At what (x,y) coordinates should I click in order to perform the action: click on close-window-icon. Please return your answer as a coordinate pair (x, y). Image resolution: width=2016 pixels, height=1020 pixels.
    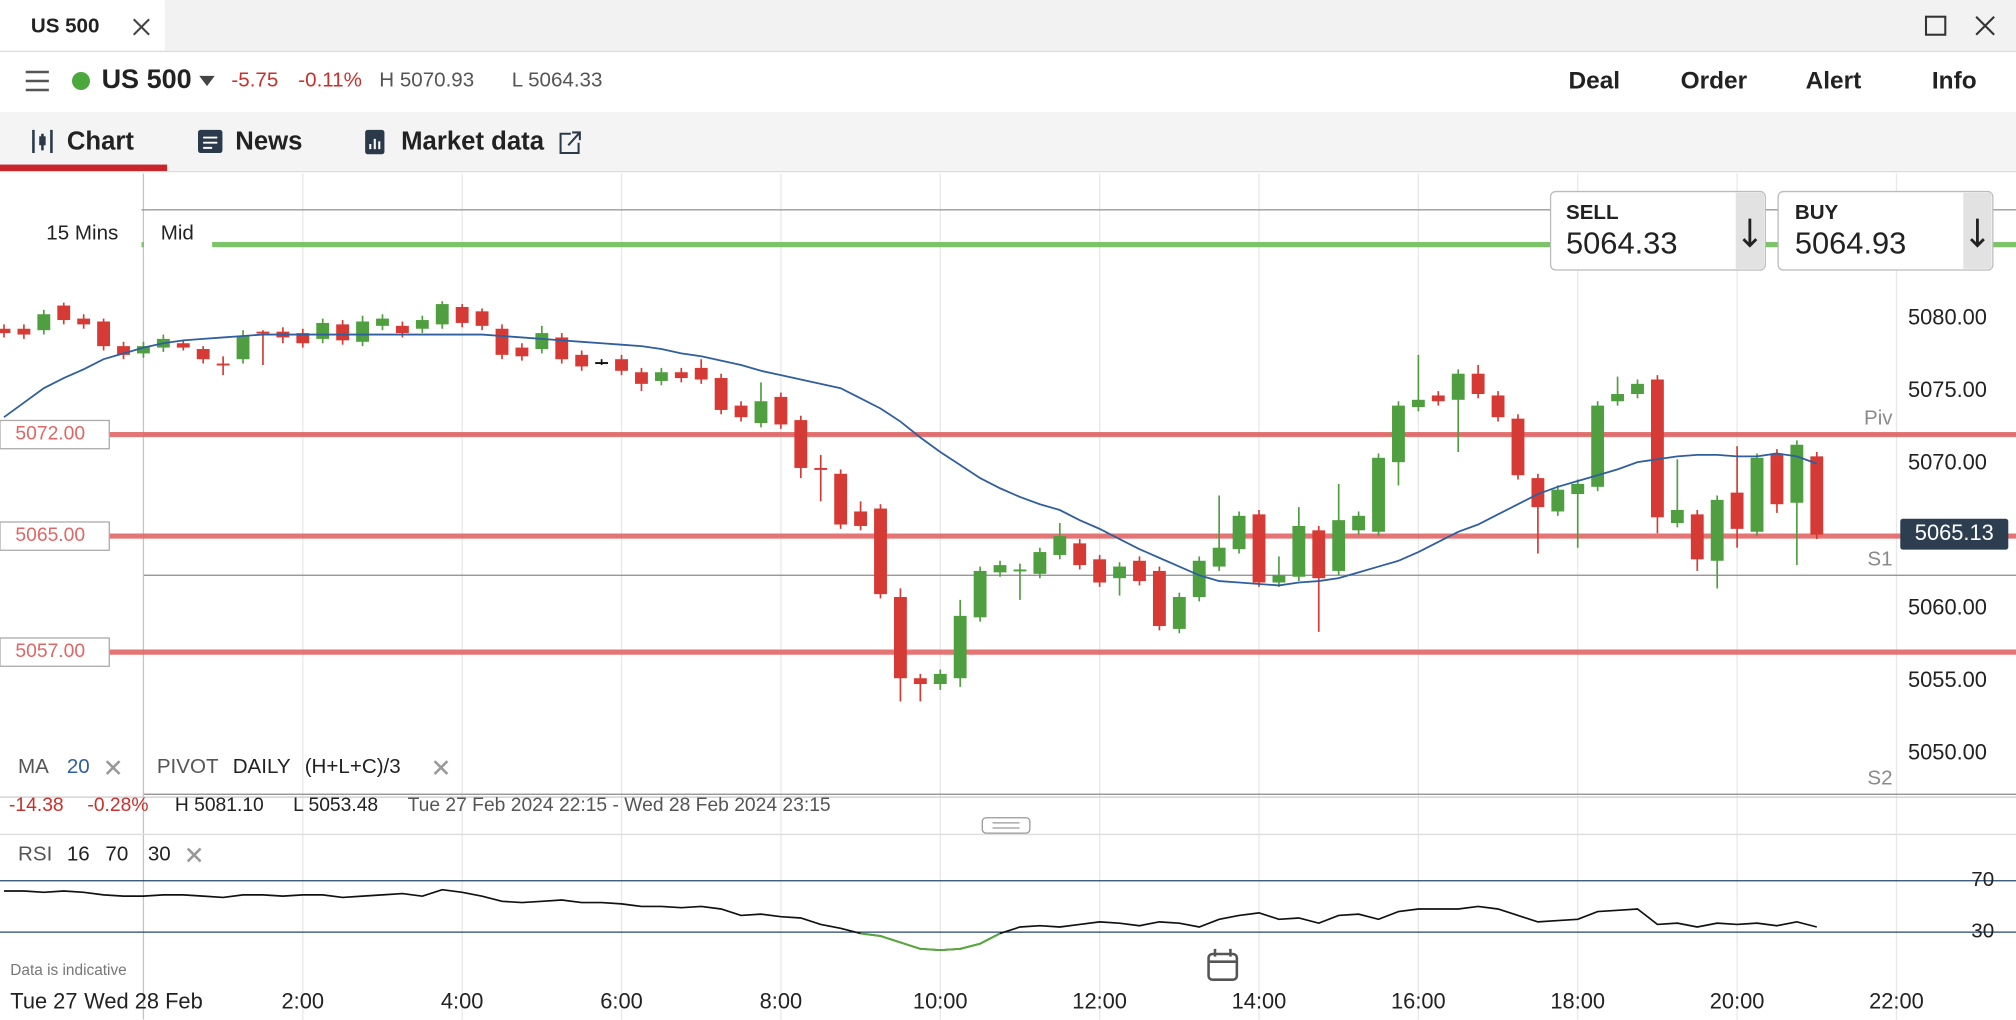
    Looking at the image, I should click on (1985, 25).